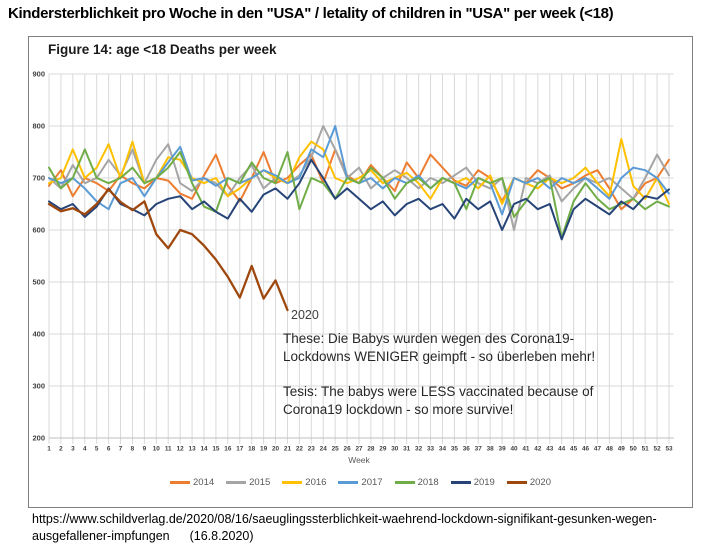 The width and height of the screenshot is (710, 552). What do you see at coordinates (38, 282) in the screenshot?
I see `y-tick-label: 500` at bounding box center [38, 282].